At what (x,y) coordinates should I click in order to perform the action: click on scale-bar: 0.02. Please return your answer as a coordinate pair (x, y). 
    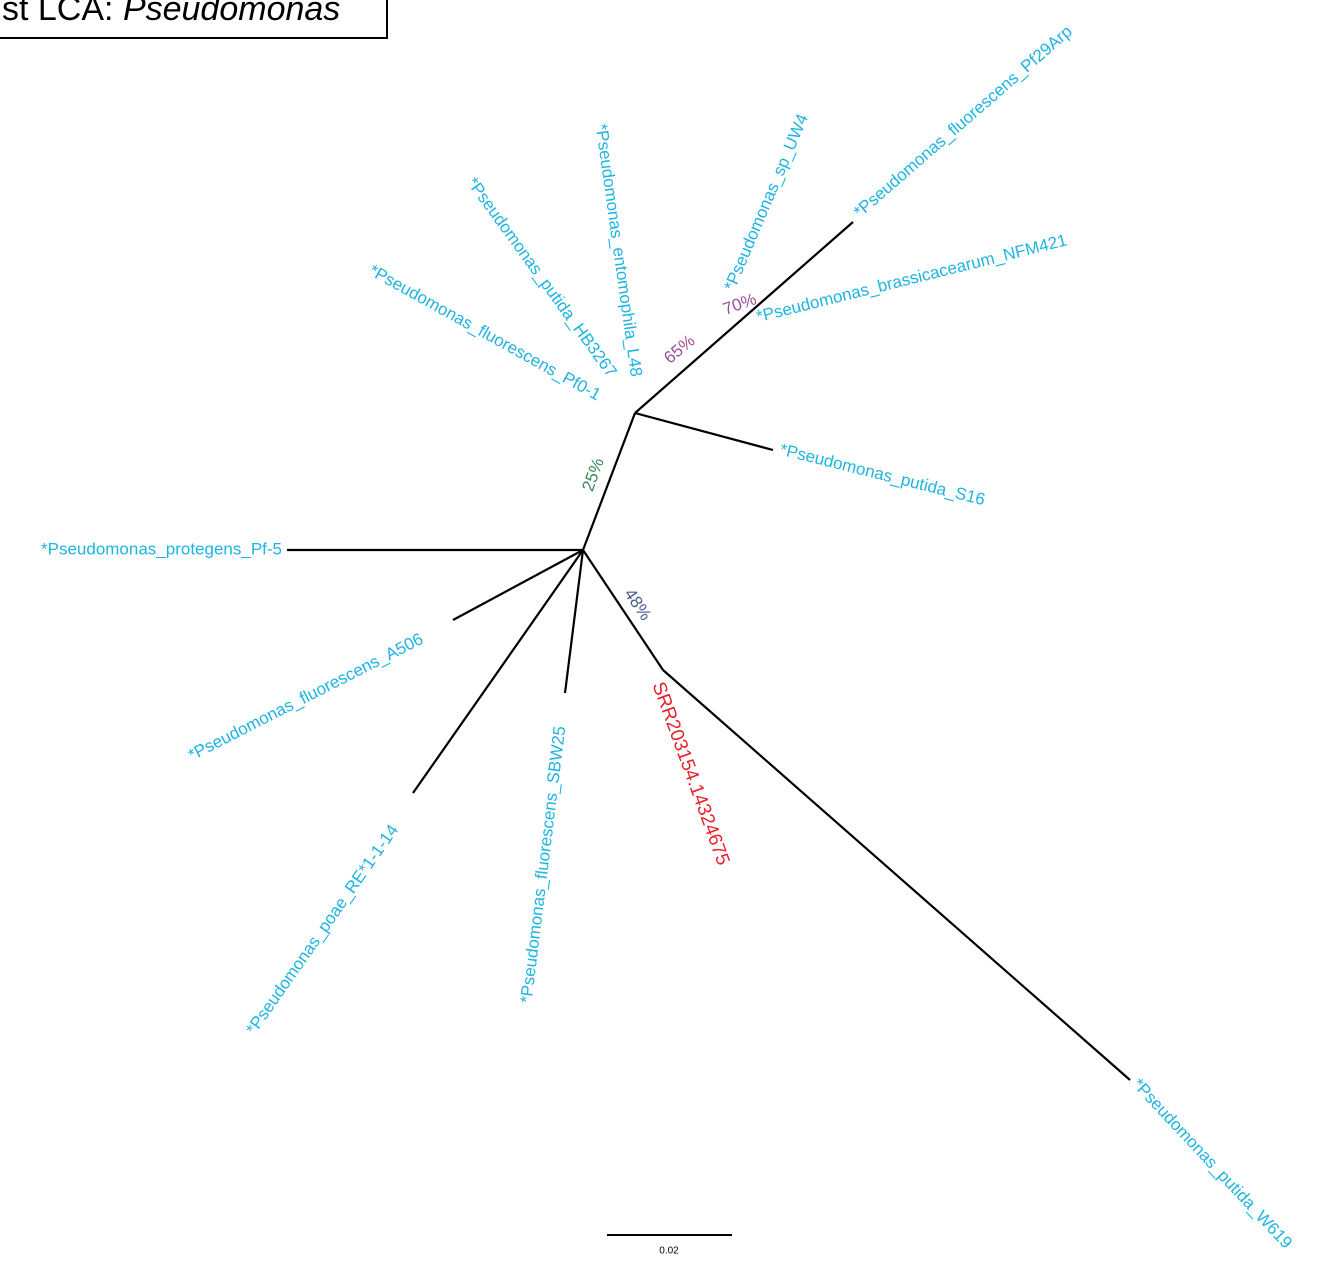
    Looking at the image, I should click on (669, 1245).